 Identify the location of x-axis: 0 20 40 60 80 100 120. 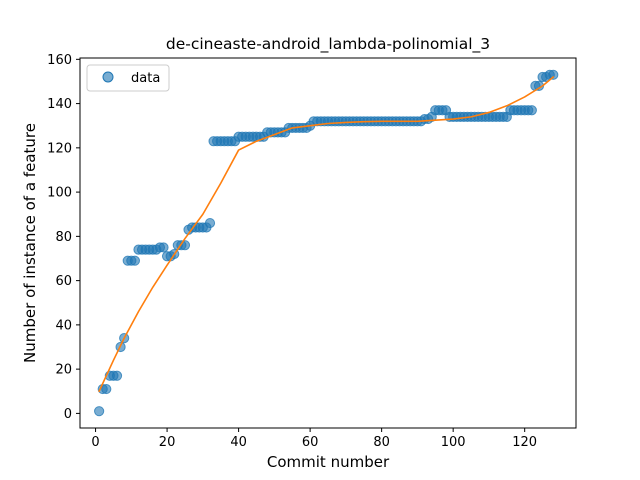
(314, 439).